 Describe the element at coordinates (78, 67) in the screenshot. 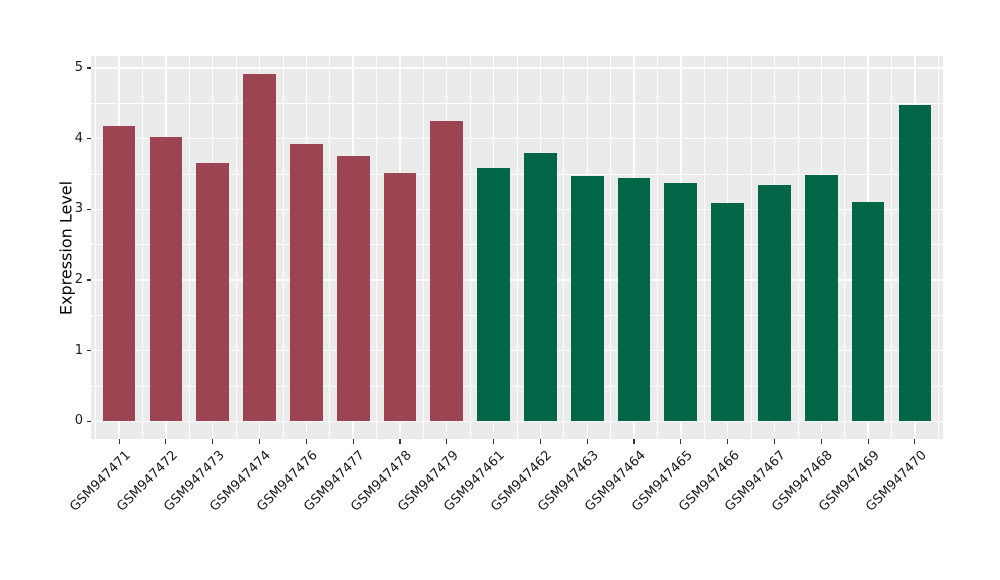

I see `y-tick-label: 5` at that location.